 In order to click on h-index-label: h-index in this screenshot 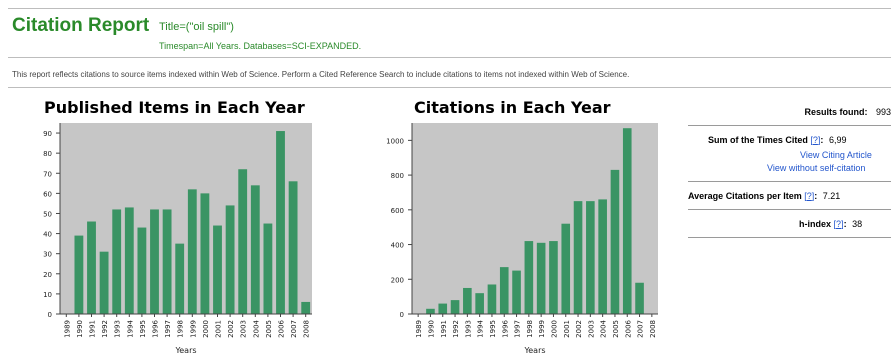, I will do `click(815, 224)`.